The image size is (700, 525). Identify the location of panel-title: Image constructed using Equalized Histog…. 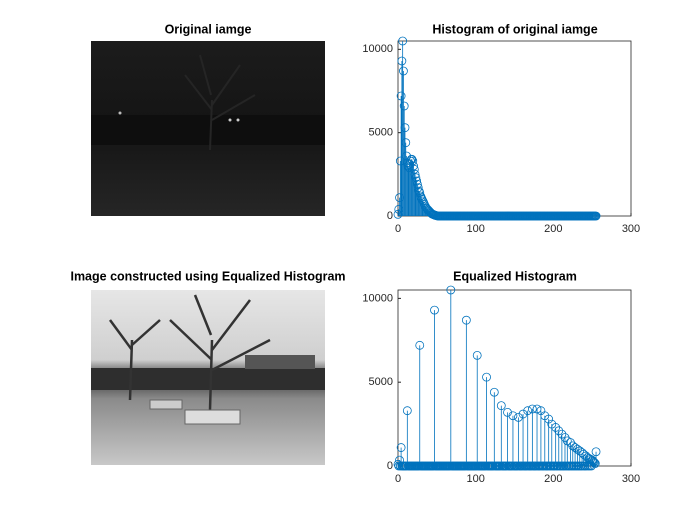
(207, 276).